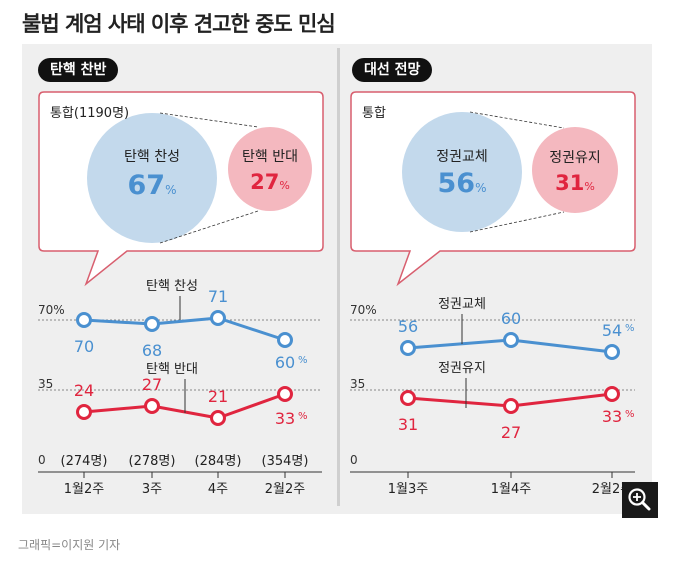 The height and width of the screenshot is (571, 681). What do you see at coordinates (462, 304) in the screenshot?
I see `right-series-name: 정권교체` at bounding box center [462, 304].